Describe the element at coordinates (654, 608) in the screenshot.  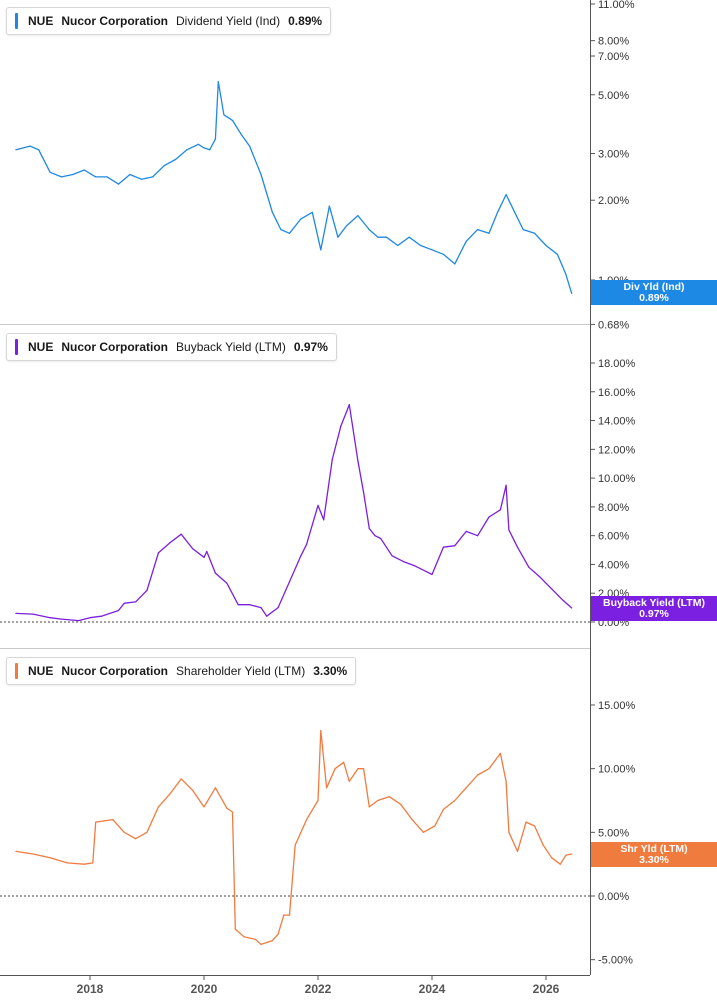
I see `value-tag-buyback-yield: Buyback Yield (LTM) 0.97%` at that location.